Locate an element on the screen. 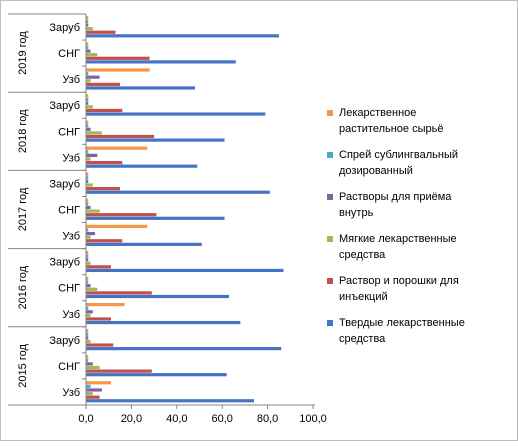  legend-label: Растворы для приёма внутрь is located at coordinates (395, 205).